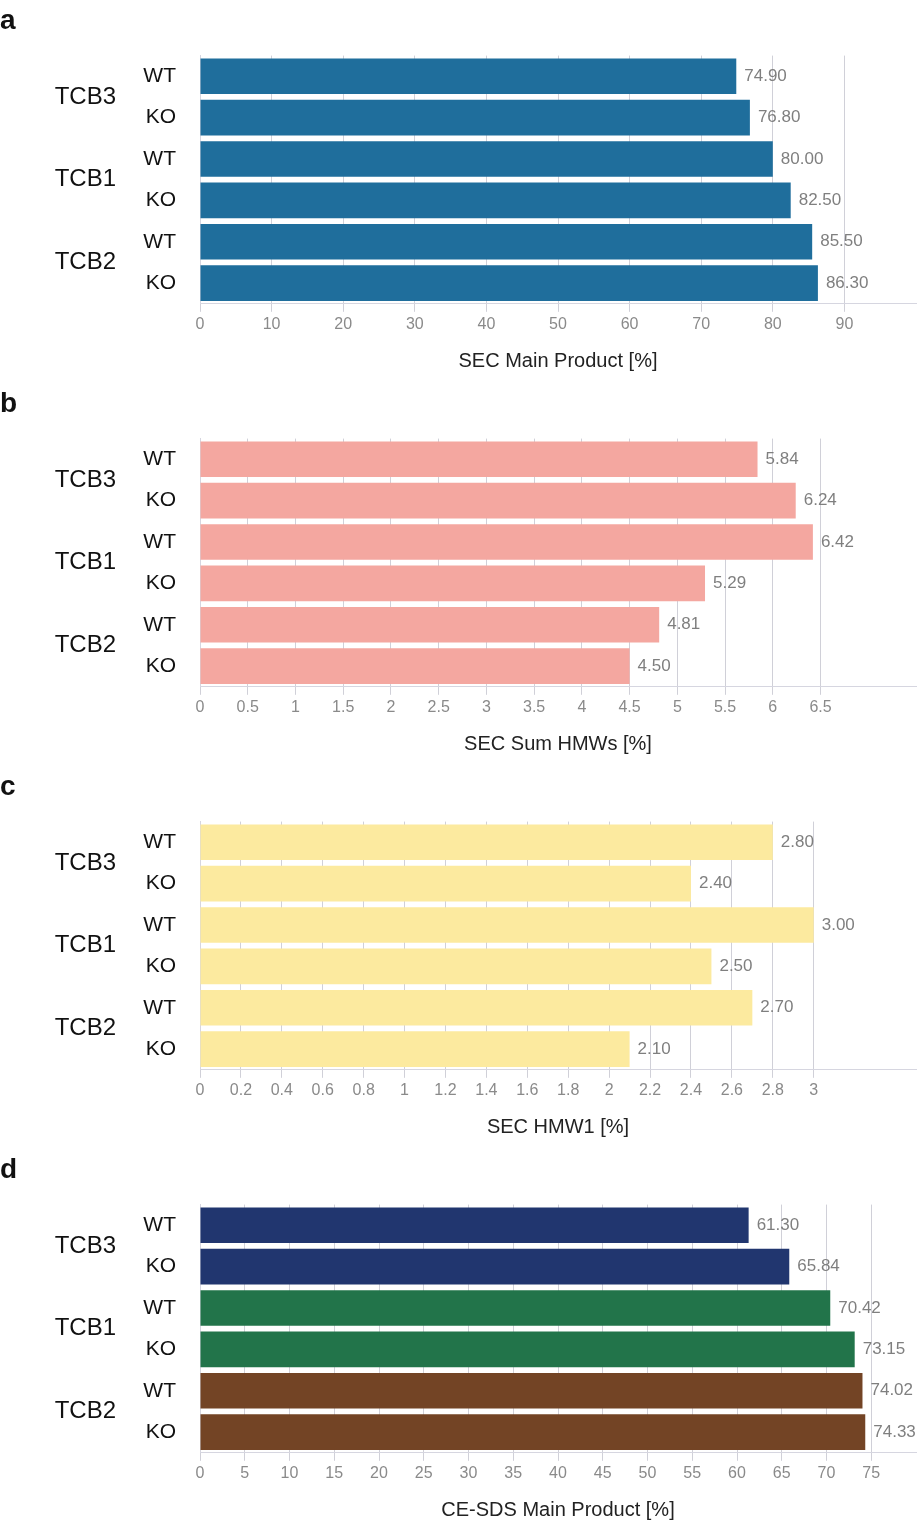 This screenshot has width=920, height=1533. Describe the element at coordinates (802, 158) in the screenshot. I see `data-label: 80.00` at that location.